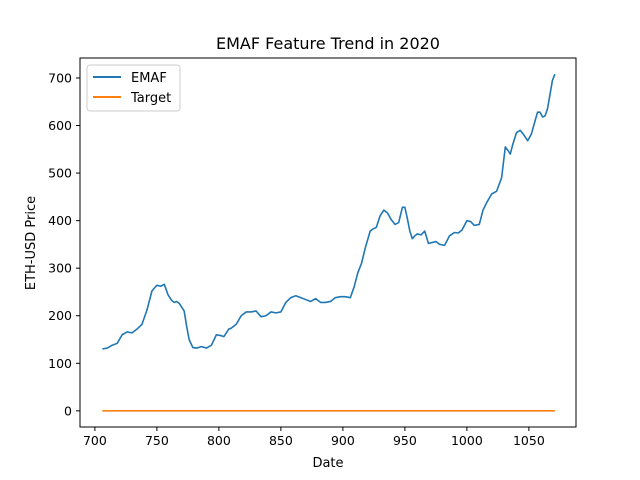  What do you see at coordinates (157, 440) in the screenshot?
I see `x-tick-label: 750` at bounding box center [157, 440].